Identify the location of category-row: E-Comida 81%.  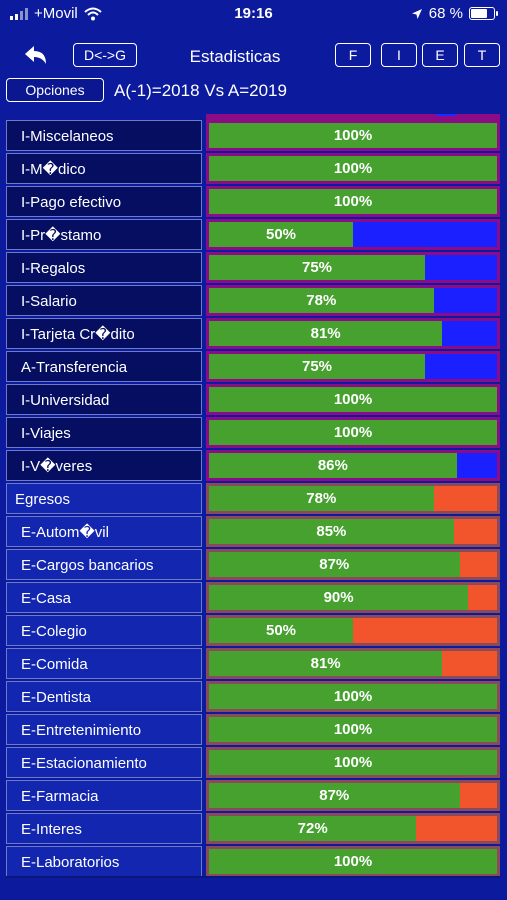
(253, 664).